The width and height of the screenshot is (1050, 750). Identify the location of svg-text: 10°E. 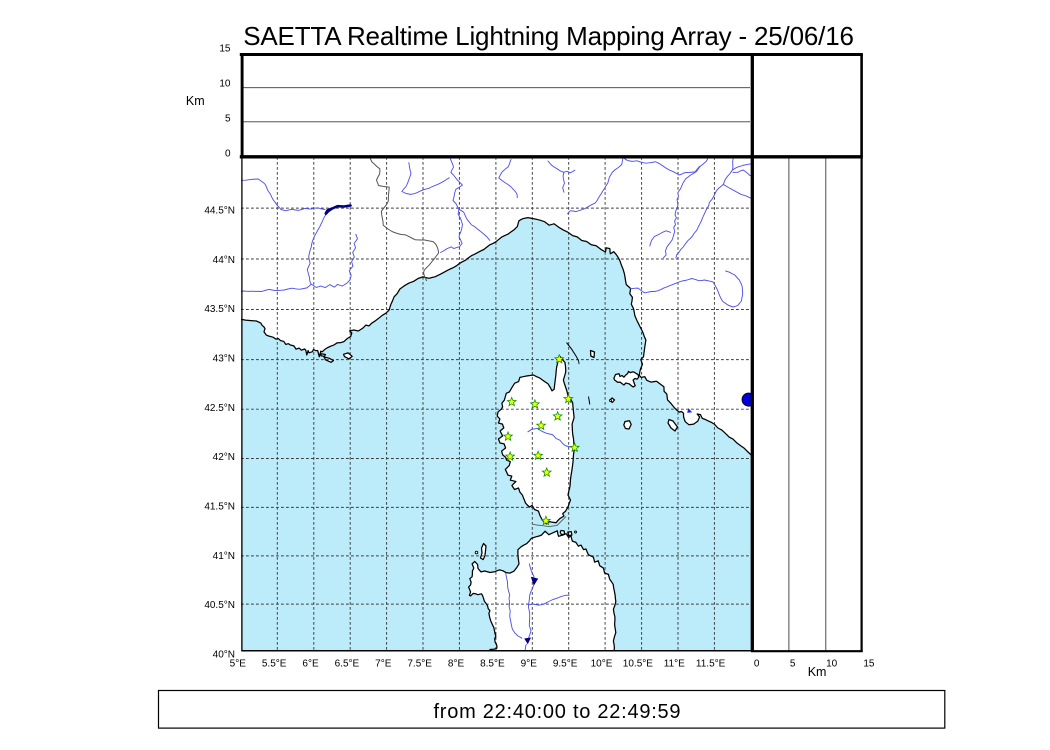
(602, 664).